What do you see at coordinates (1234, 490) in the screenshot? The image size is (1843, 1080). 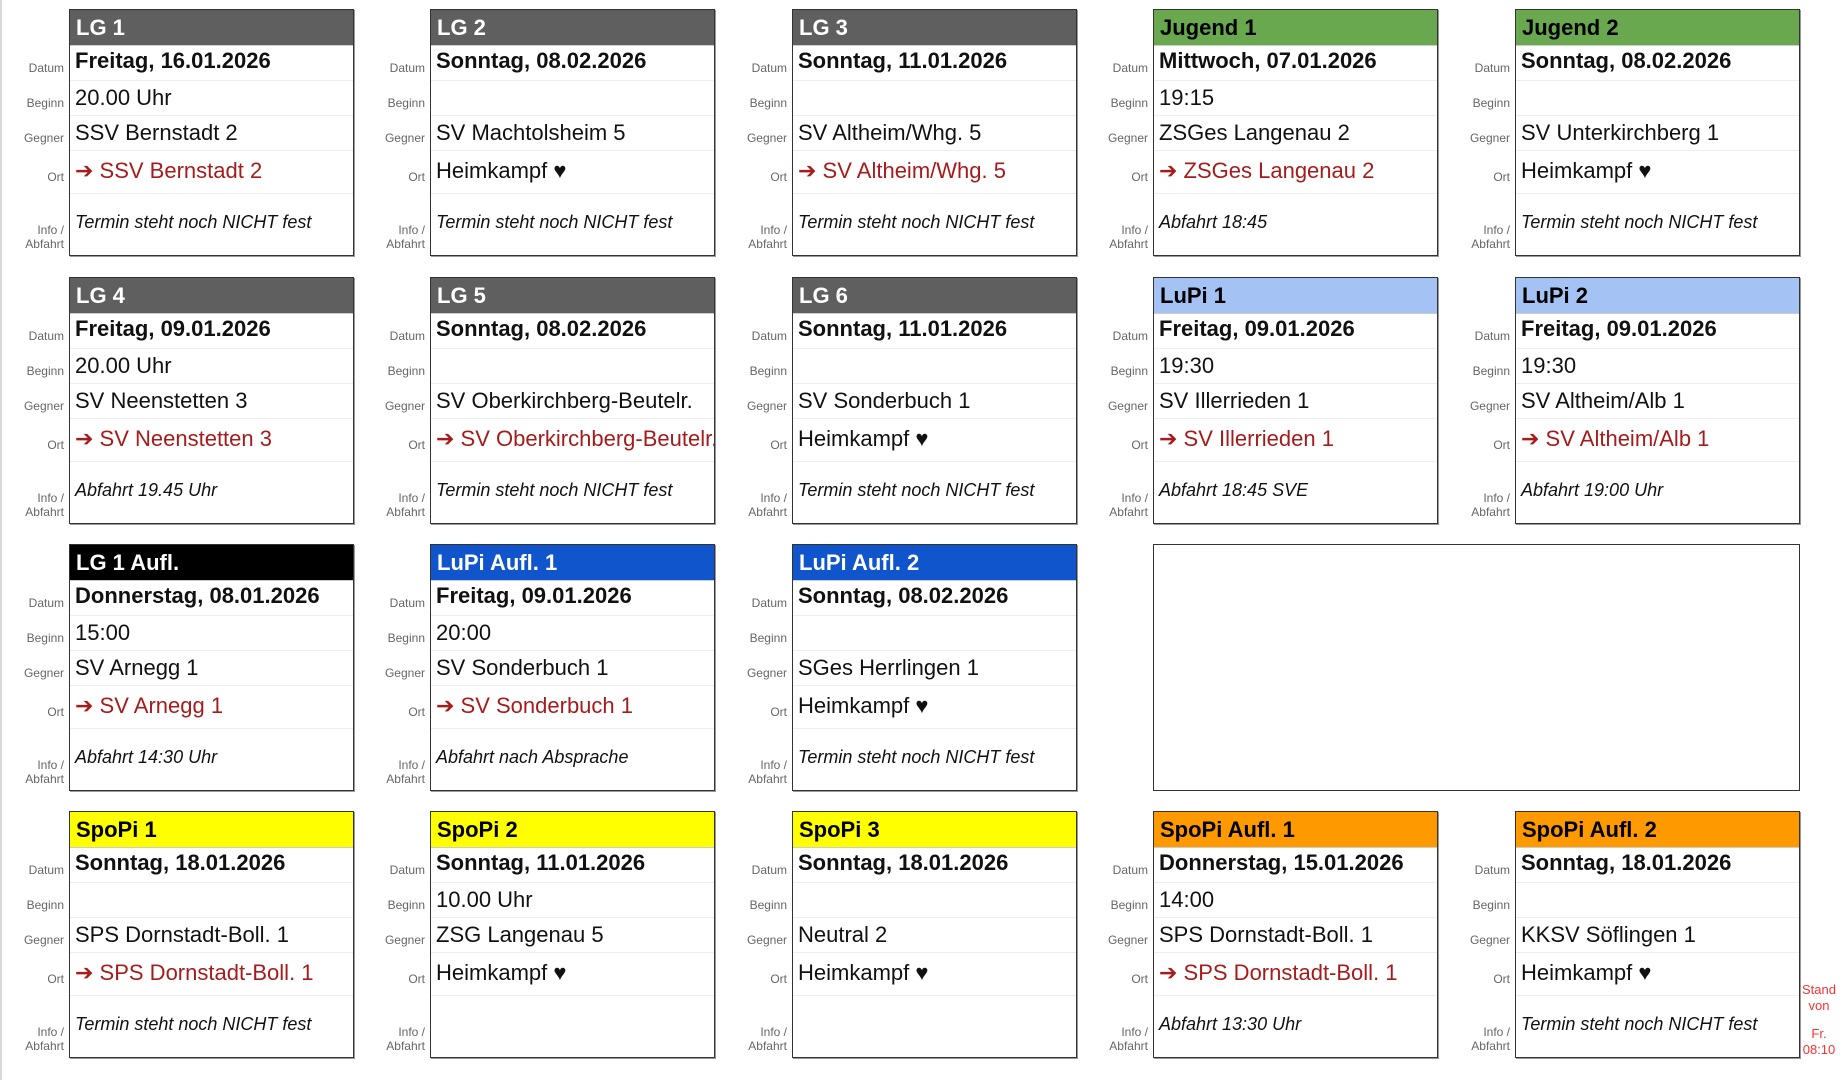 I see `info-departure: Abfahrt 18:45 SVE` at bounding box center [1234, 490].